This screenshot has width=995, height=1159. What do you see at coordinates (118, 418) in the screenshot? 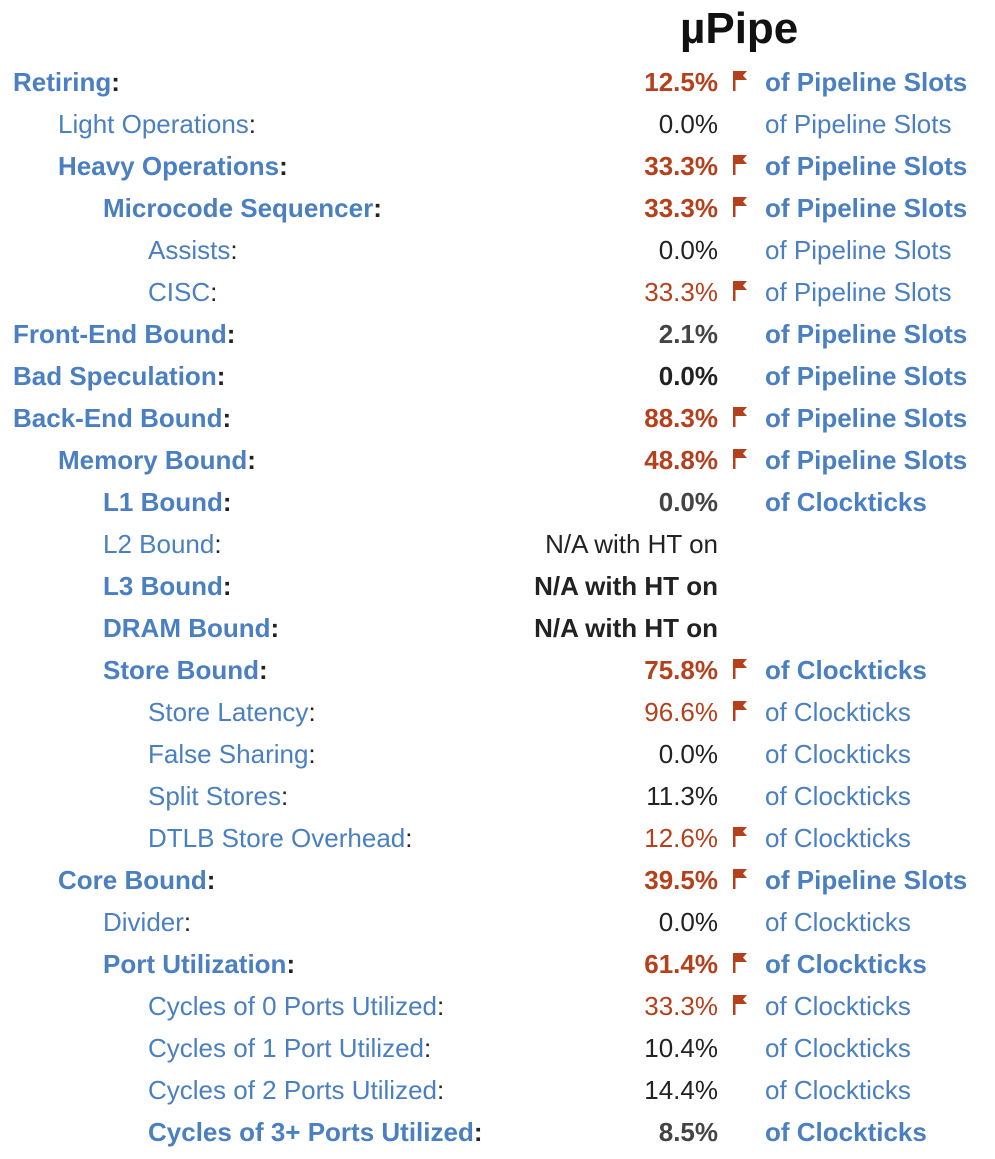
I see `metric-name-link: Back-End Bound` at bounding box center [118, 418].